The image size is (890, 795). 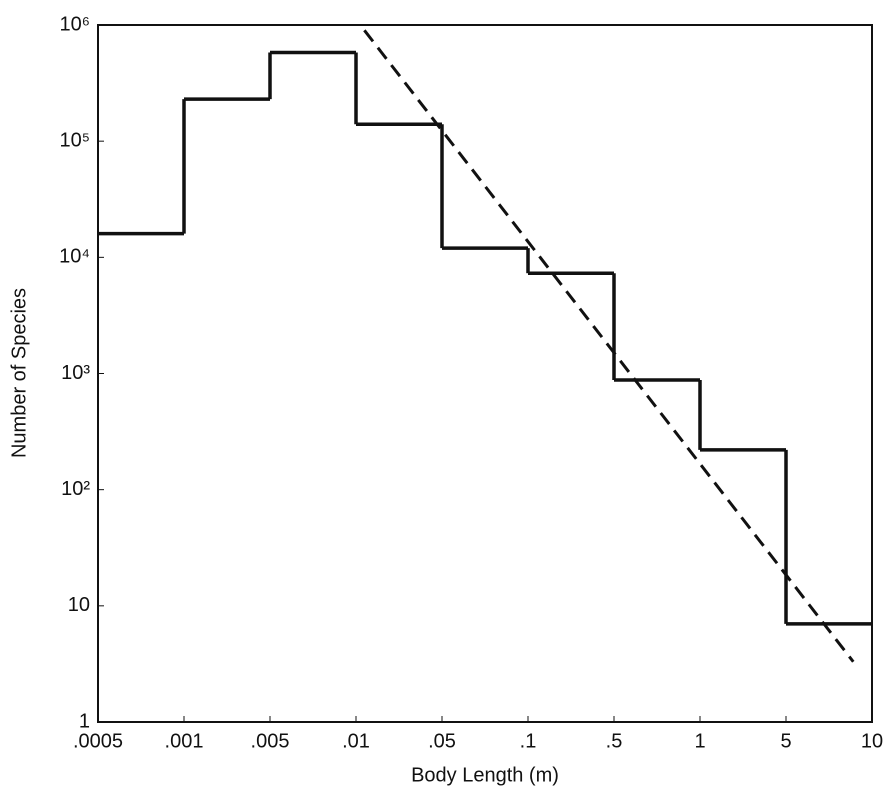 I want to click on x-tick-label: 10, so click(x=872, y=741).